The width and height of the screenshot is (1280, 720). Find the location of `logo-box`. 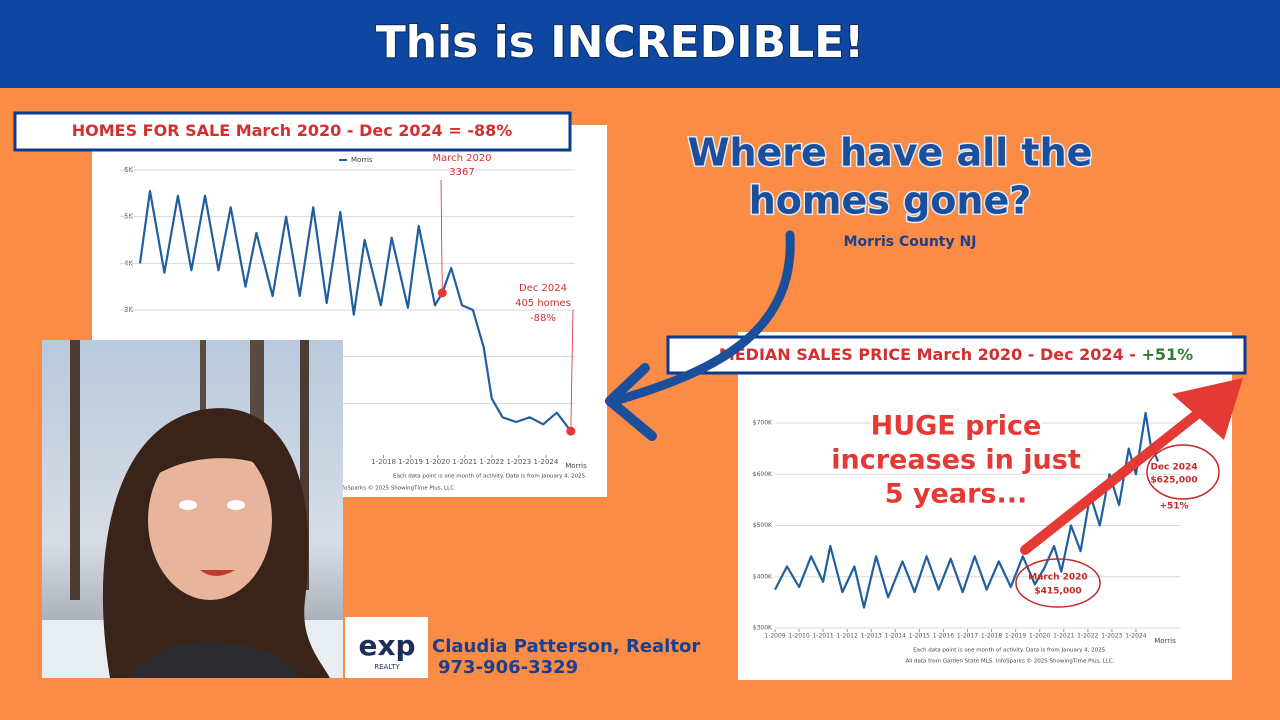

logo-box is located at coordinates (386, 647).